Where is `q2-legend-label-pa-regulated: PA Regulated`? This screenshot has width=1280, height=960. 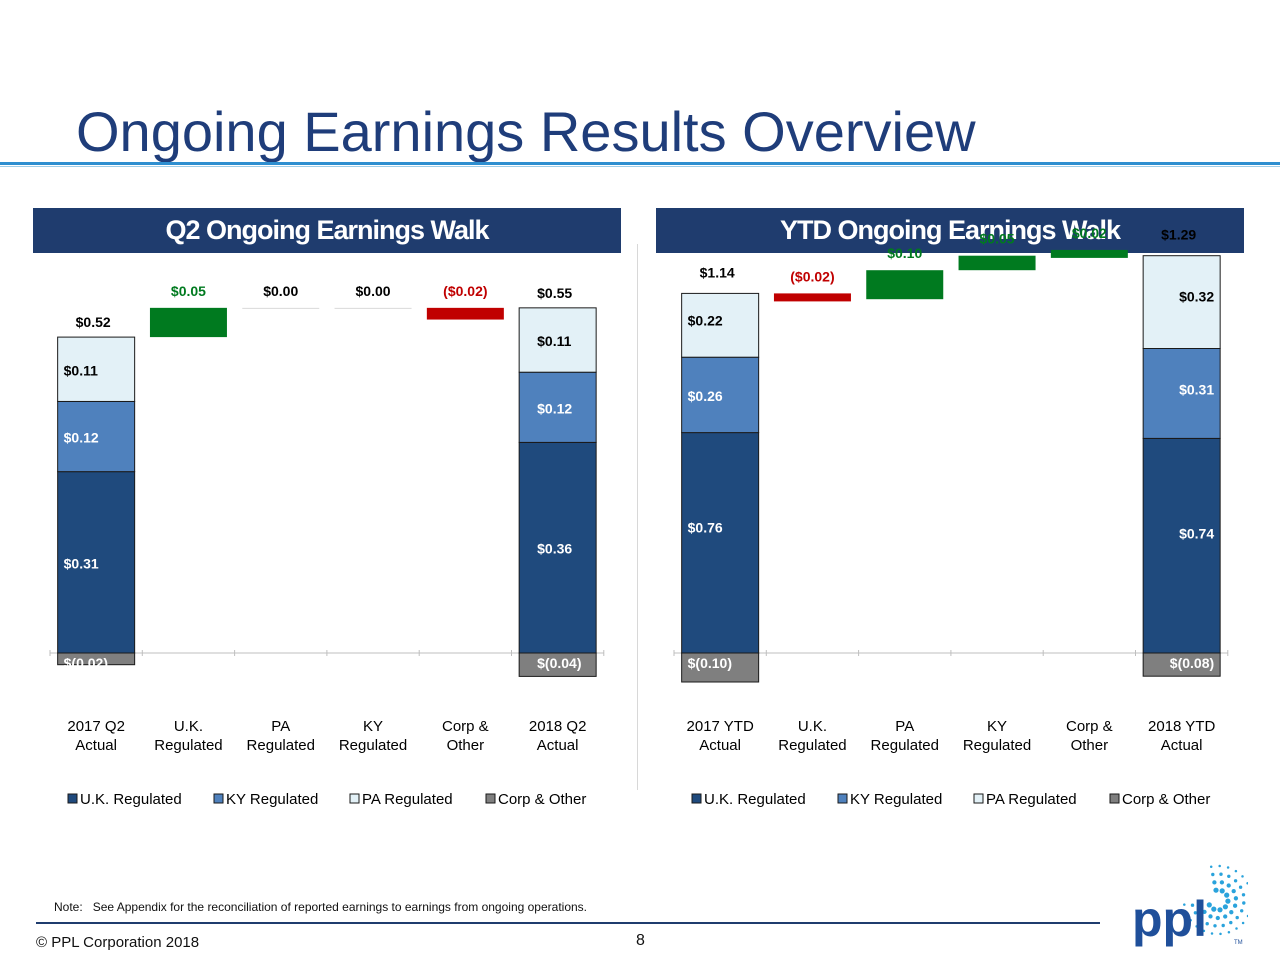 q2-legend-label-pa-regulated: PA Regulated is located at coordinates (407, 799).